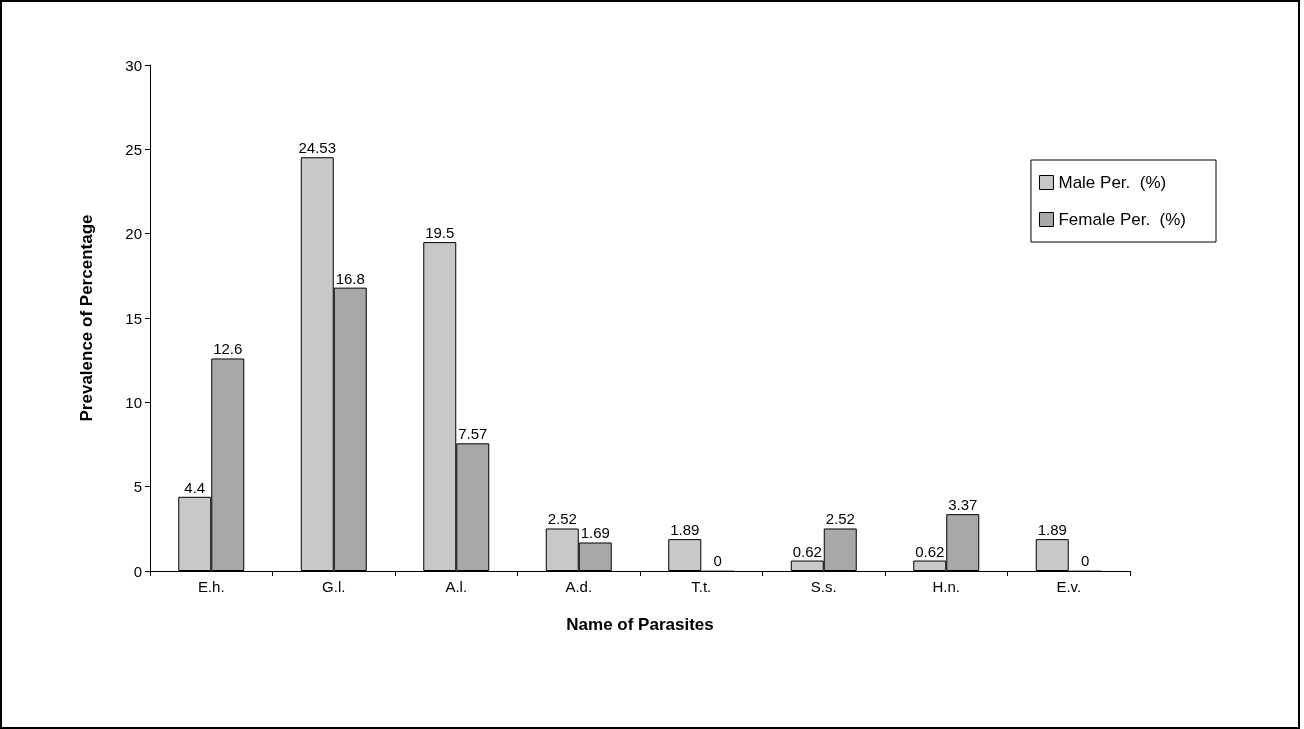 The height and width of the screenshot is (729, 1304). I want to click on x-tick-label: S.s., so click(823, 586).